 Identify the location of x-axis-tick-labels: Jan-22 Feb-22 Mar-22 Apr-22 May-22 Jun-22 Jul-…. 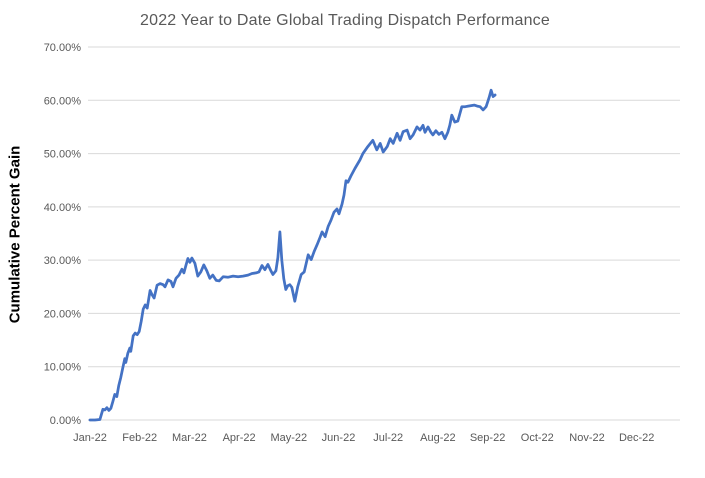
(363, 438).